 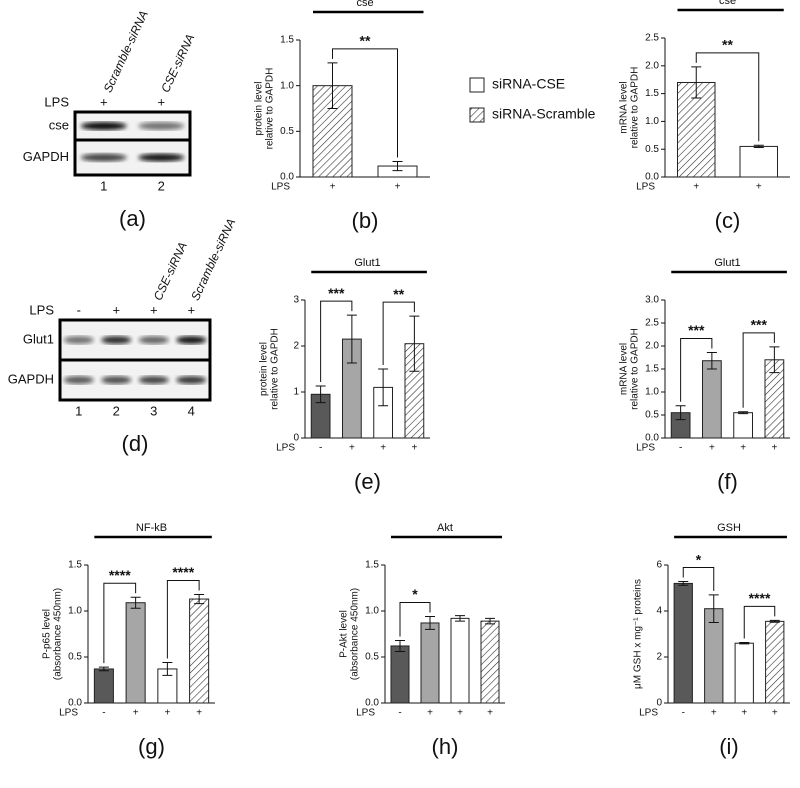 I want to click on y-axis-label: relative to GAPDH, so click(x=635, y=369).